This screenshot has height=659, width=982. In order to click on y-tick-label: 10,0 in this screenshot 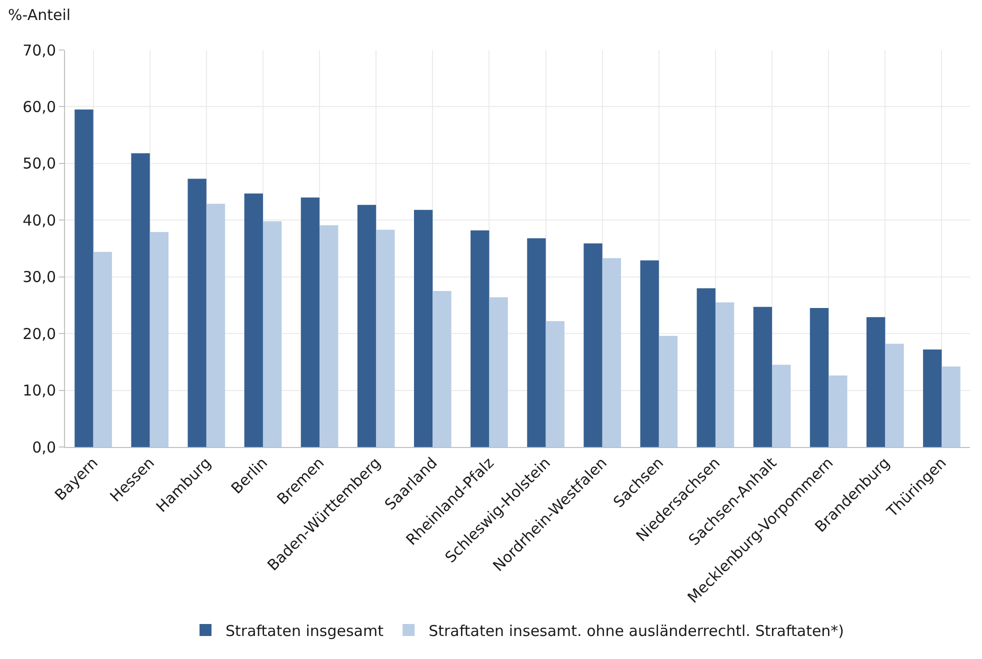, I will do `click(39, 391)`.